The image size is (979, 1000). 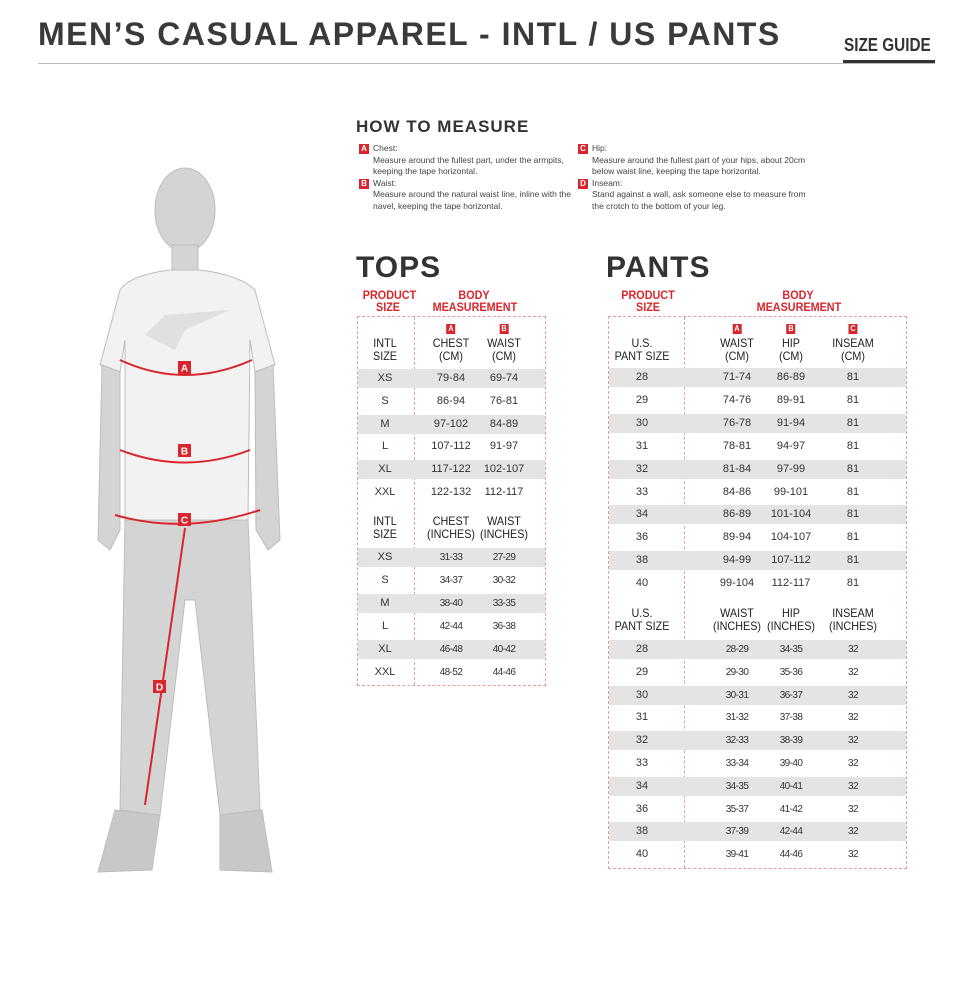 I want to click on measurement-cell: 38-39, so click(x=791, y=741).